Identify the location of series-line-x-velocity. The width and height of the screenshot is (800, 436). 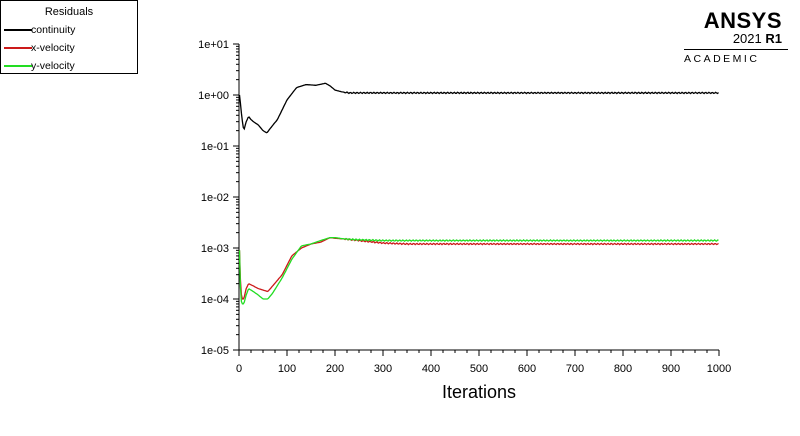
(478, 268).